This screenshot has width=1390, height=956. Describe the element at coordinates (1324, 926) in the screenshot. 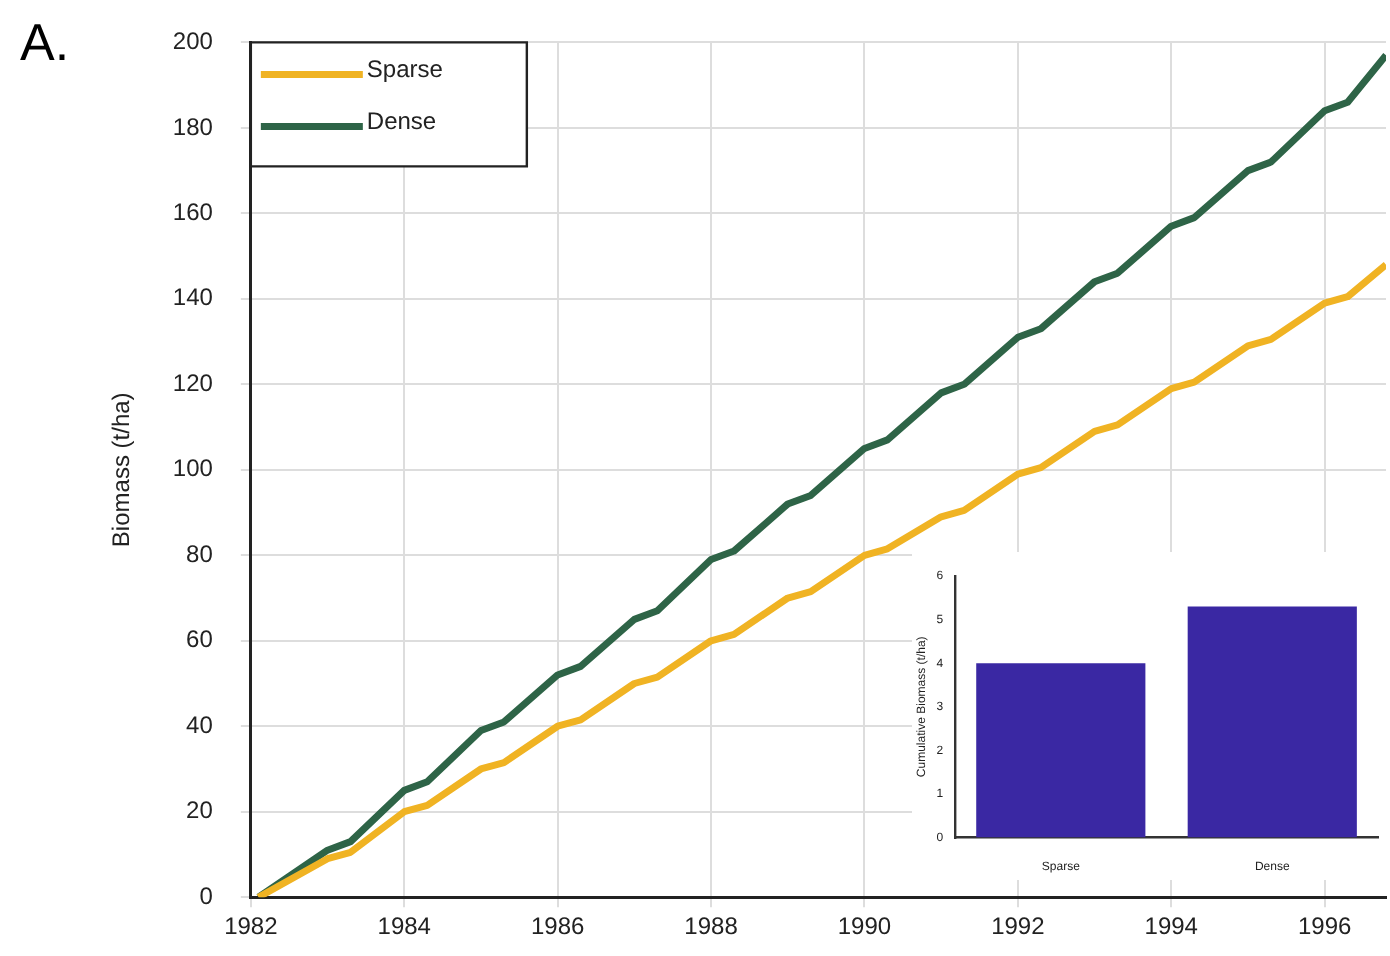

I see `x-tick-label: 1996` at that location.